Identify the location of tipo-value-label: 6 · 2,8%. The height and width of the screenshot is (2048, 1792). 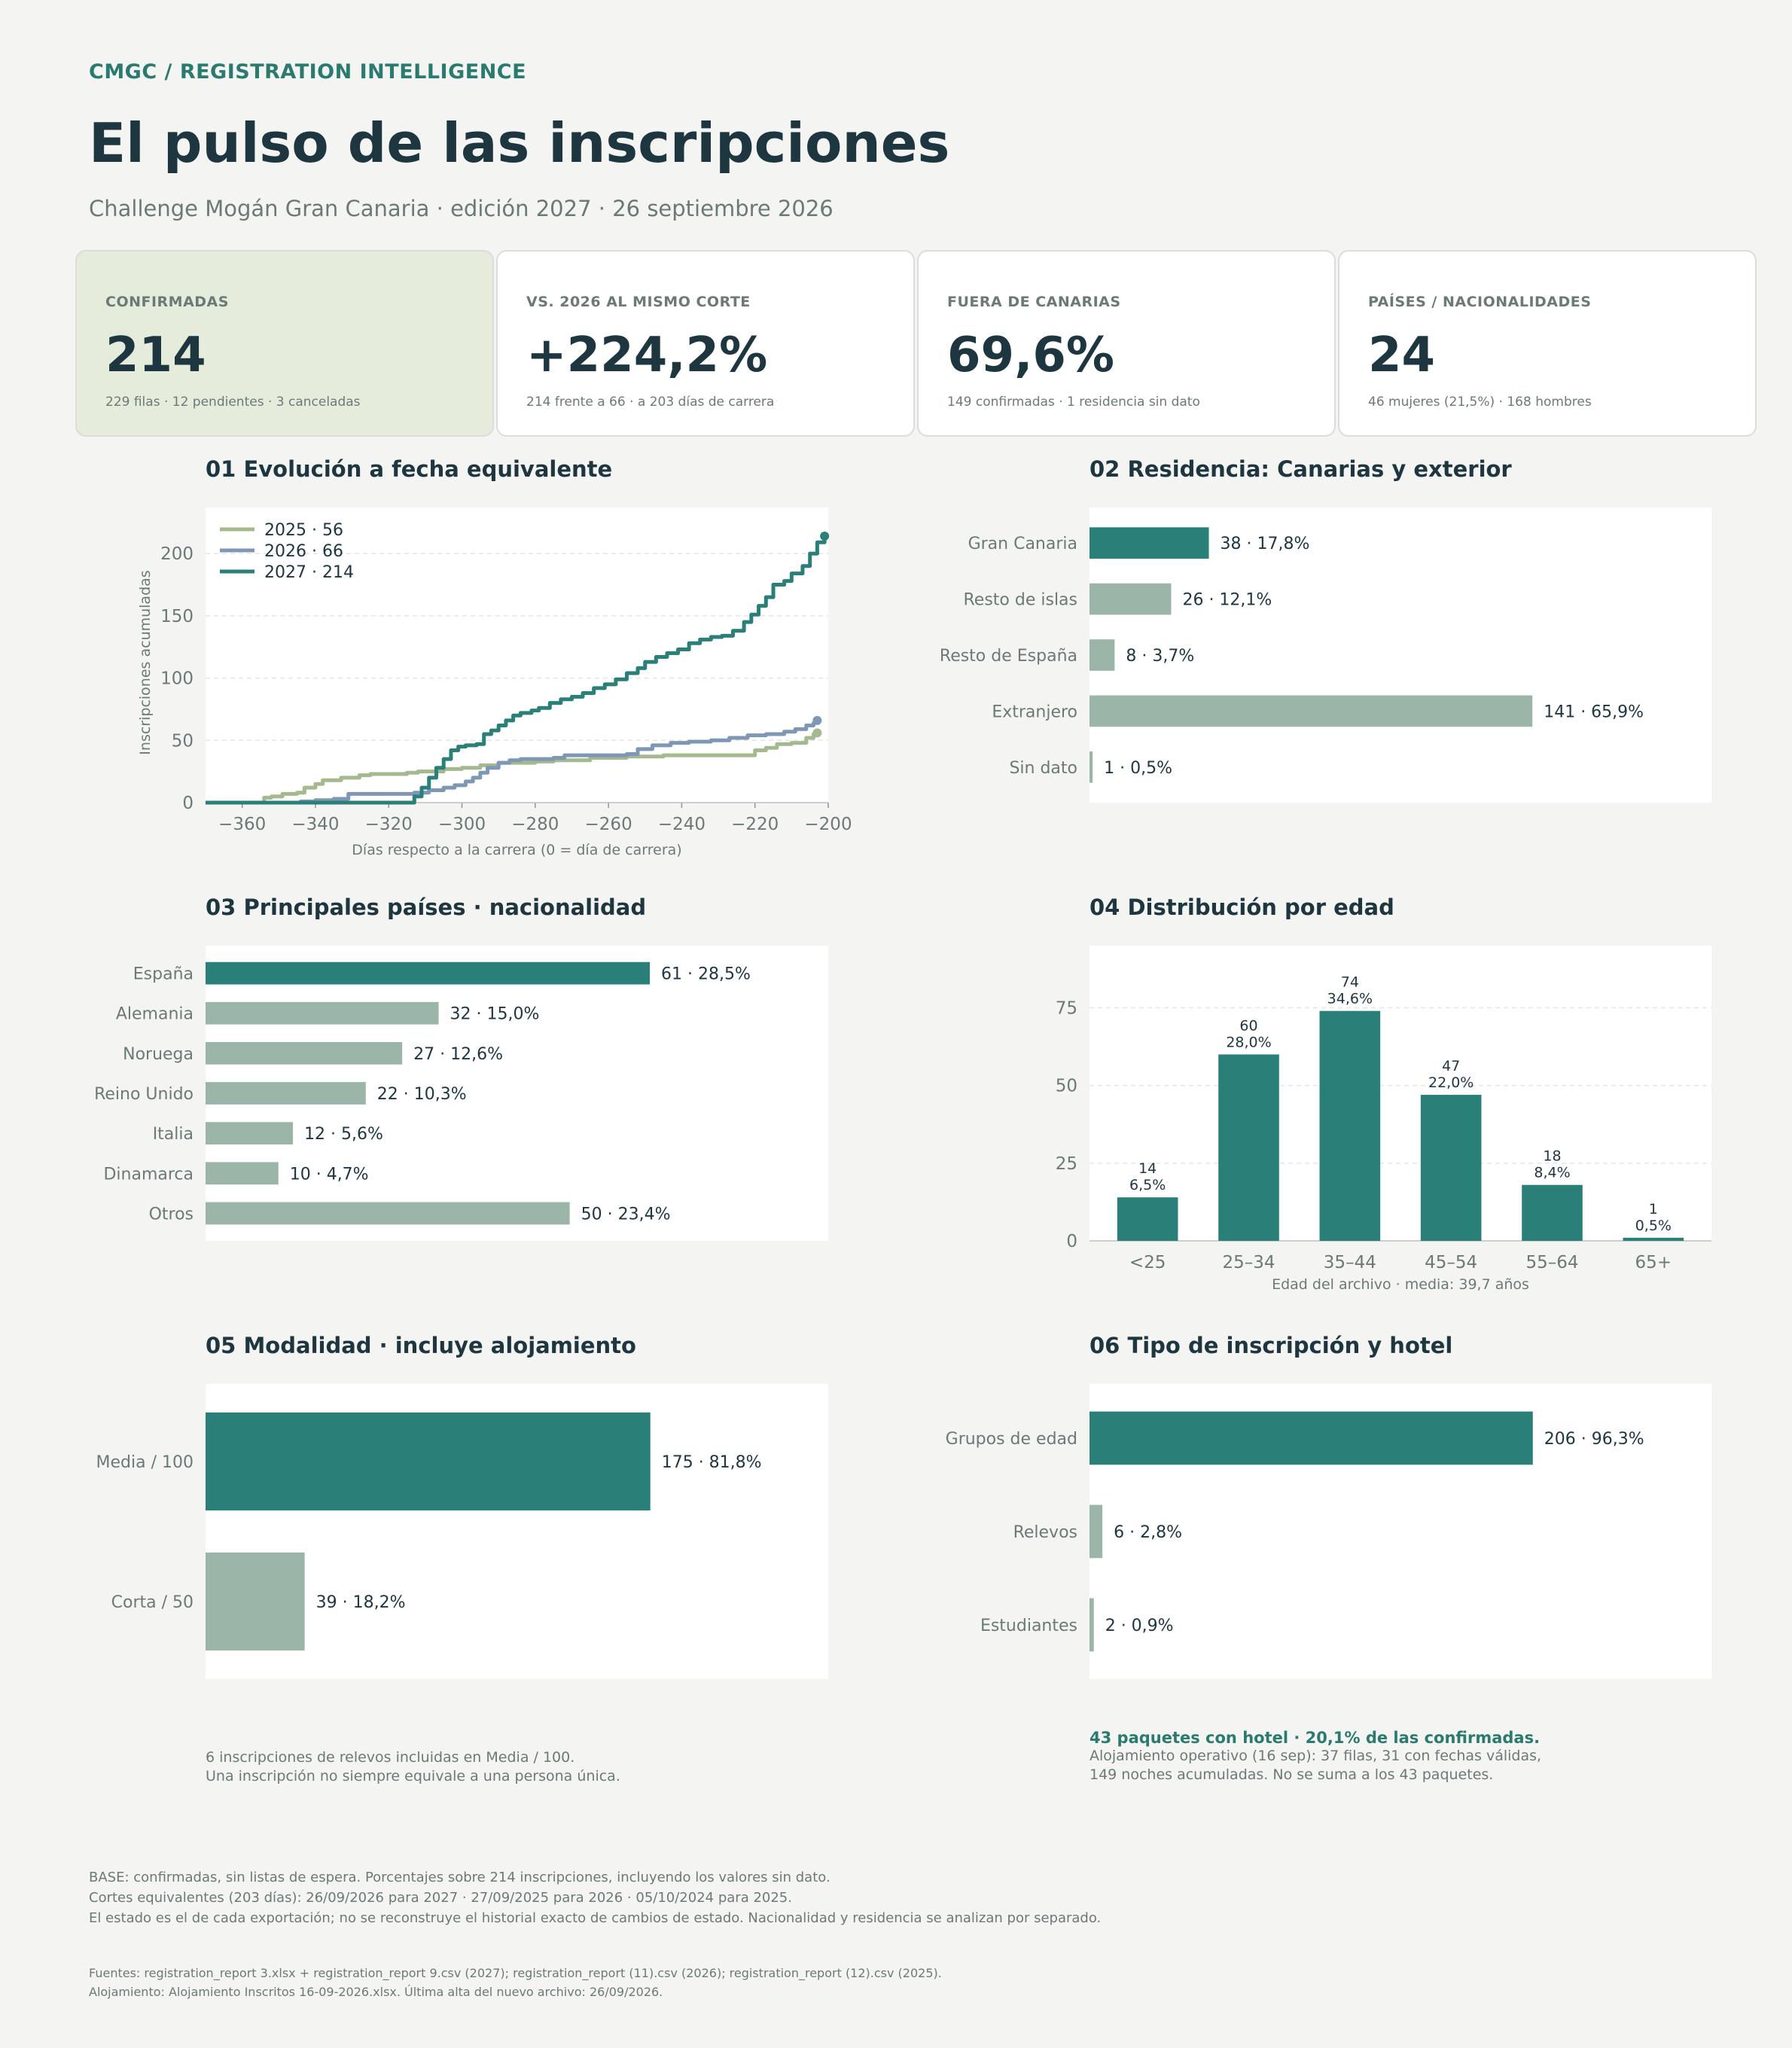
(1148, 1532).